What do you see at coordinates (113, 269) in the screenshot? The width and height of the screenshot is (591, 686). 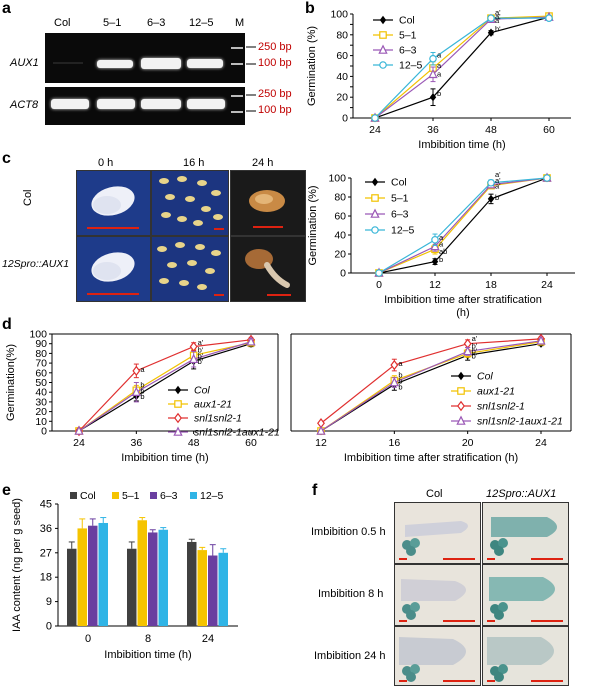 I see `seed-photo-aux1-0h` at bounding box center [113, 269].